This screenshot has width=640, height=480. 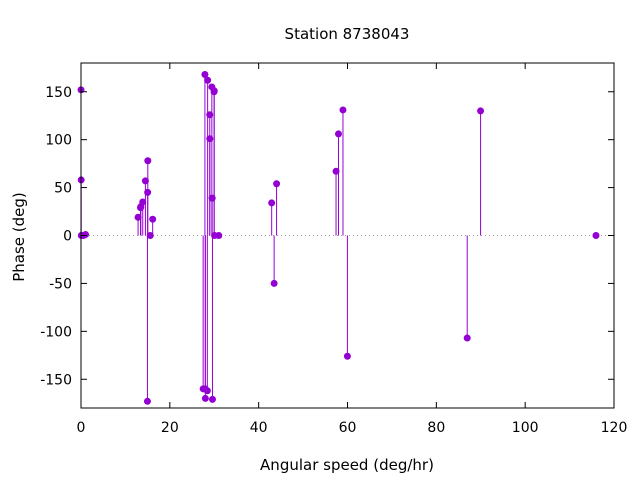 I want to click on x-tick-label: 60, so click(x=348, y=428).